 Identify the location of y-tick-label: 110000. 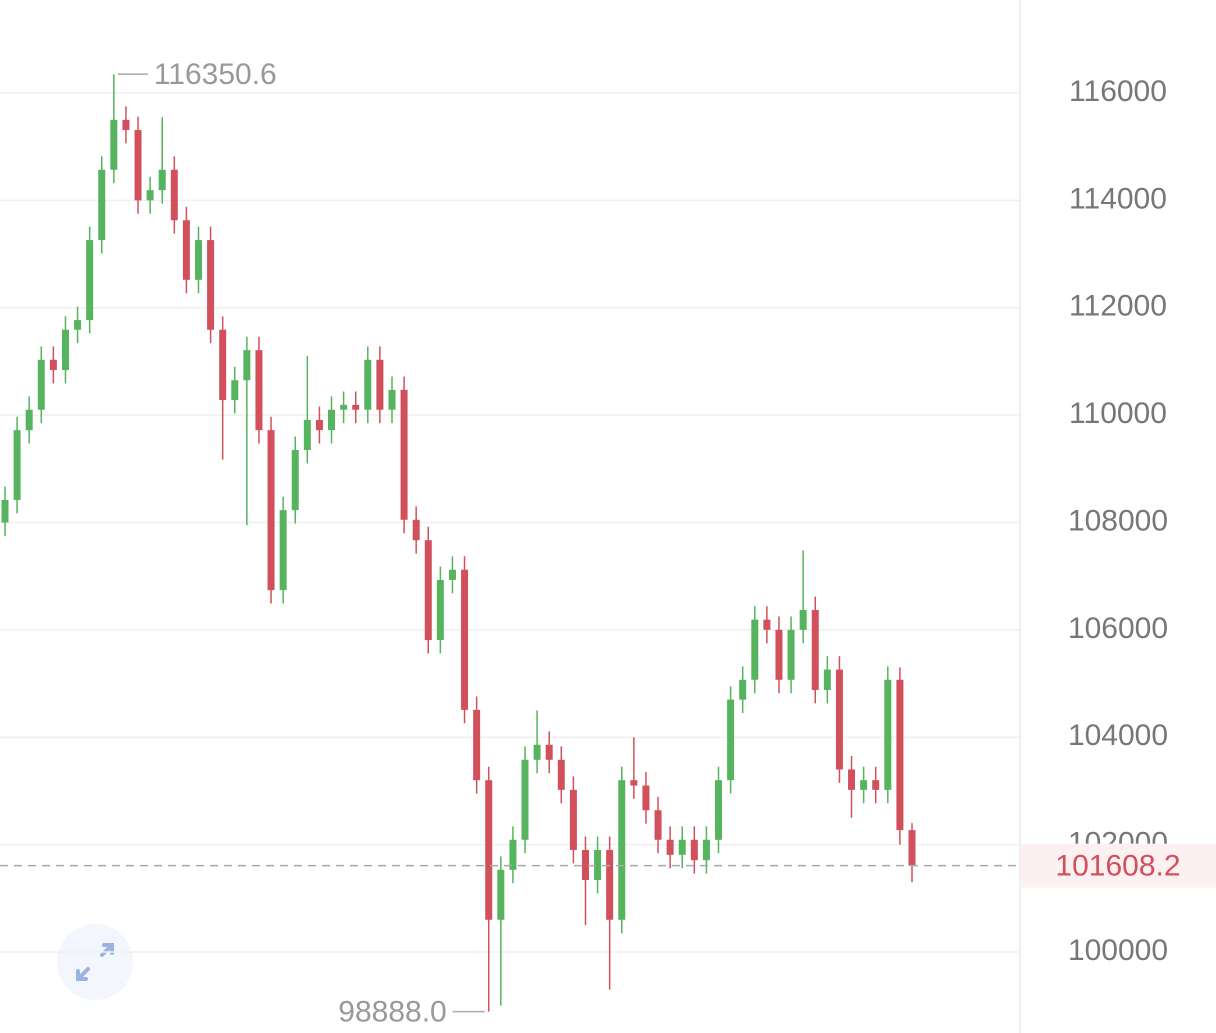
(1118, 413).